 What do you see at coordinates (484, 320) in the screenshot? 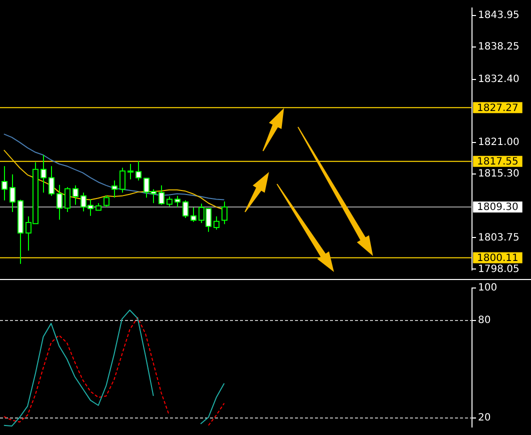
I see `y-tick-label: 80` at bounding box center [484, 320].